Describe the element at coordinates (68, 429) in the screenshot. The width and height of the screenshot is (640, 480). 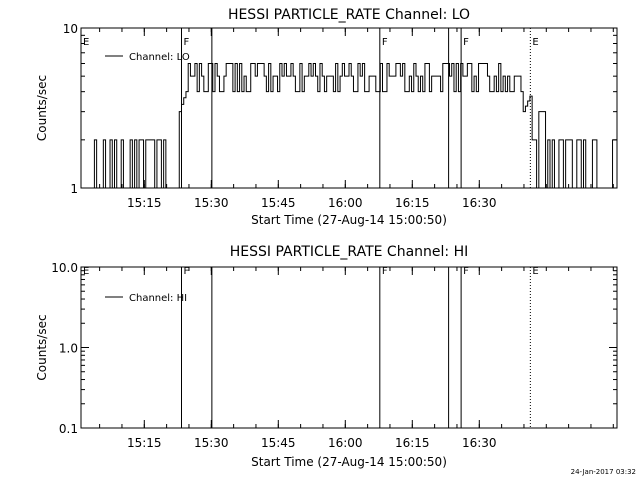
I see `y-tick-label: 0.1` at that location.